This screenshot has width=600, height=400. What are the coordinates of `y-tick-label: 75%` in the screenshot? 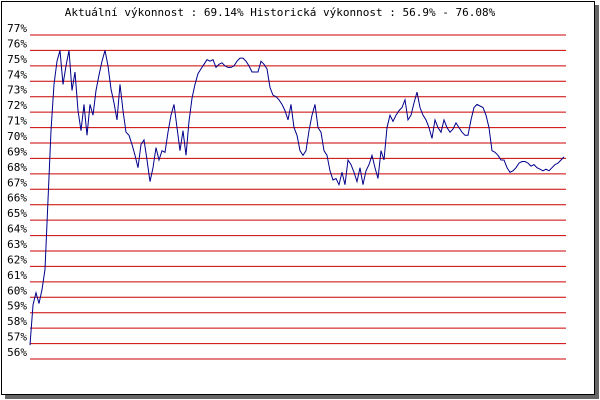 It's located at (17, 59).